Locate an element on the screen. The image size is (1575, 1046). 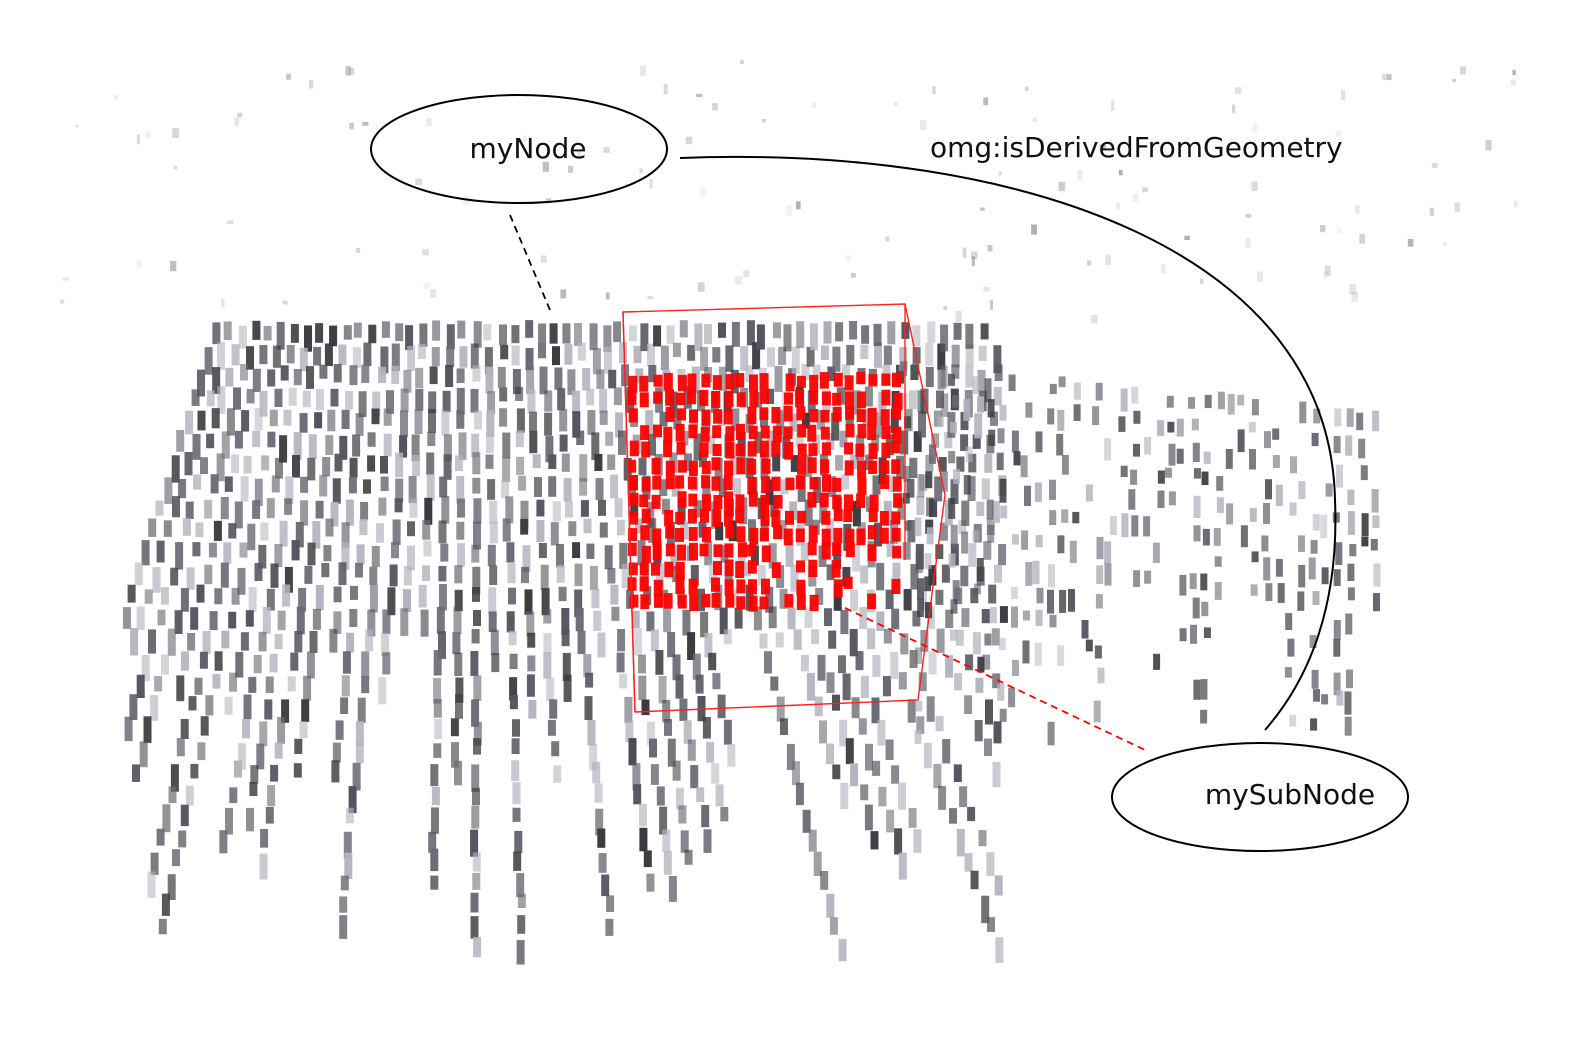
subnode-to-box-connector is located at coordinates (995, 679).